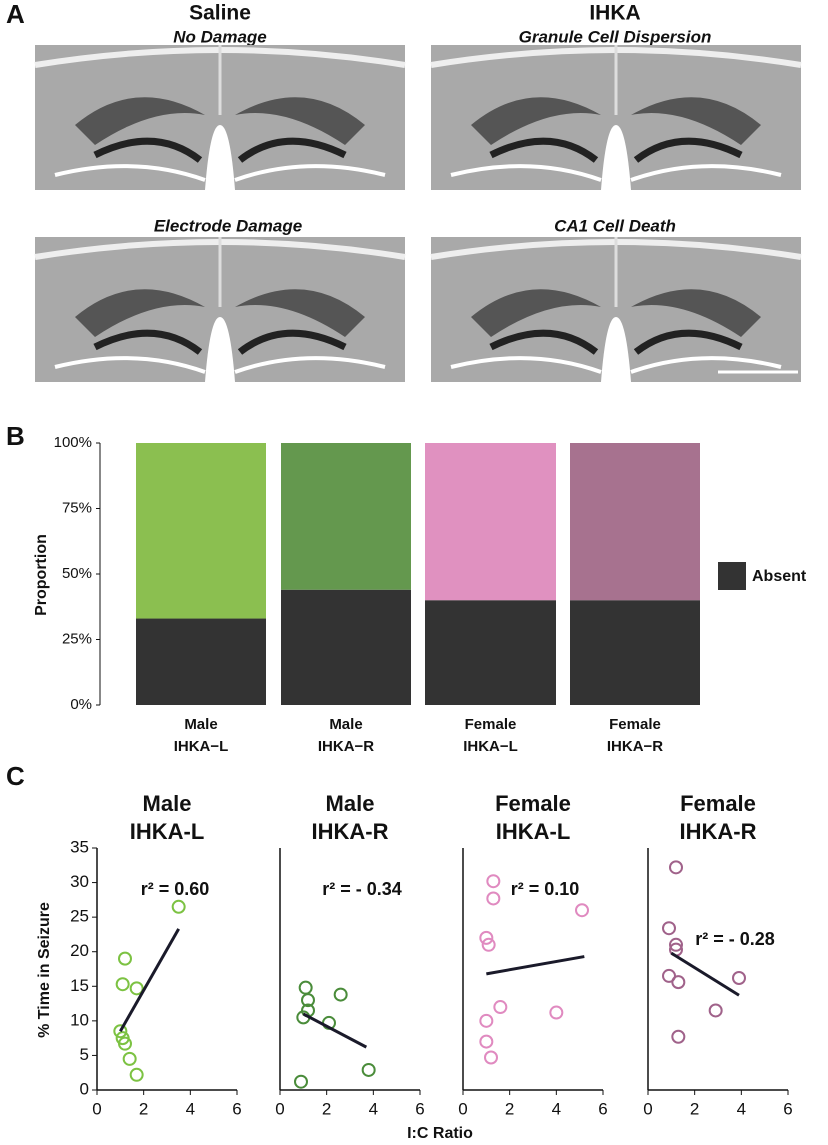 Image resolution: width=828 pixels, height=1145 pixels. I want to click on y-tick-label: 50%, so click(77, 573).